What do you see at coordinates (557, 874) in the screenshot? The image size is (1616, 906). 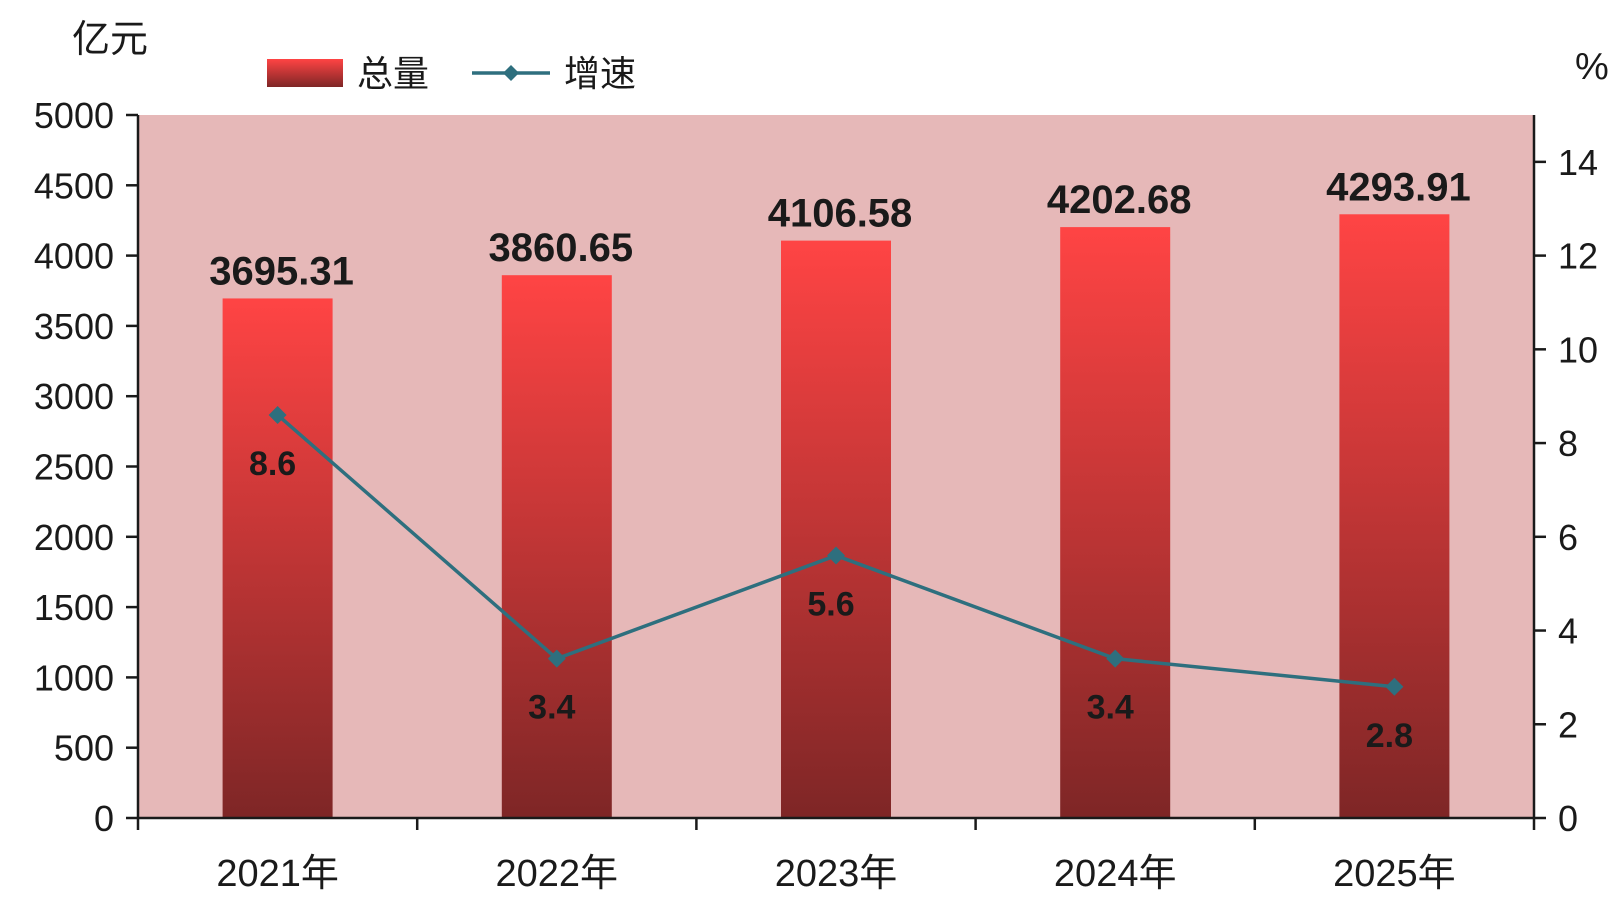 I see `category-label-2: 2022年` at bounding box center [557, 874].